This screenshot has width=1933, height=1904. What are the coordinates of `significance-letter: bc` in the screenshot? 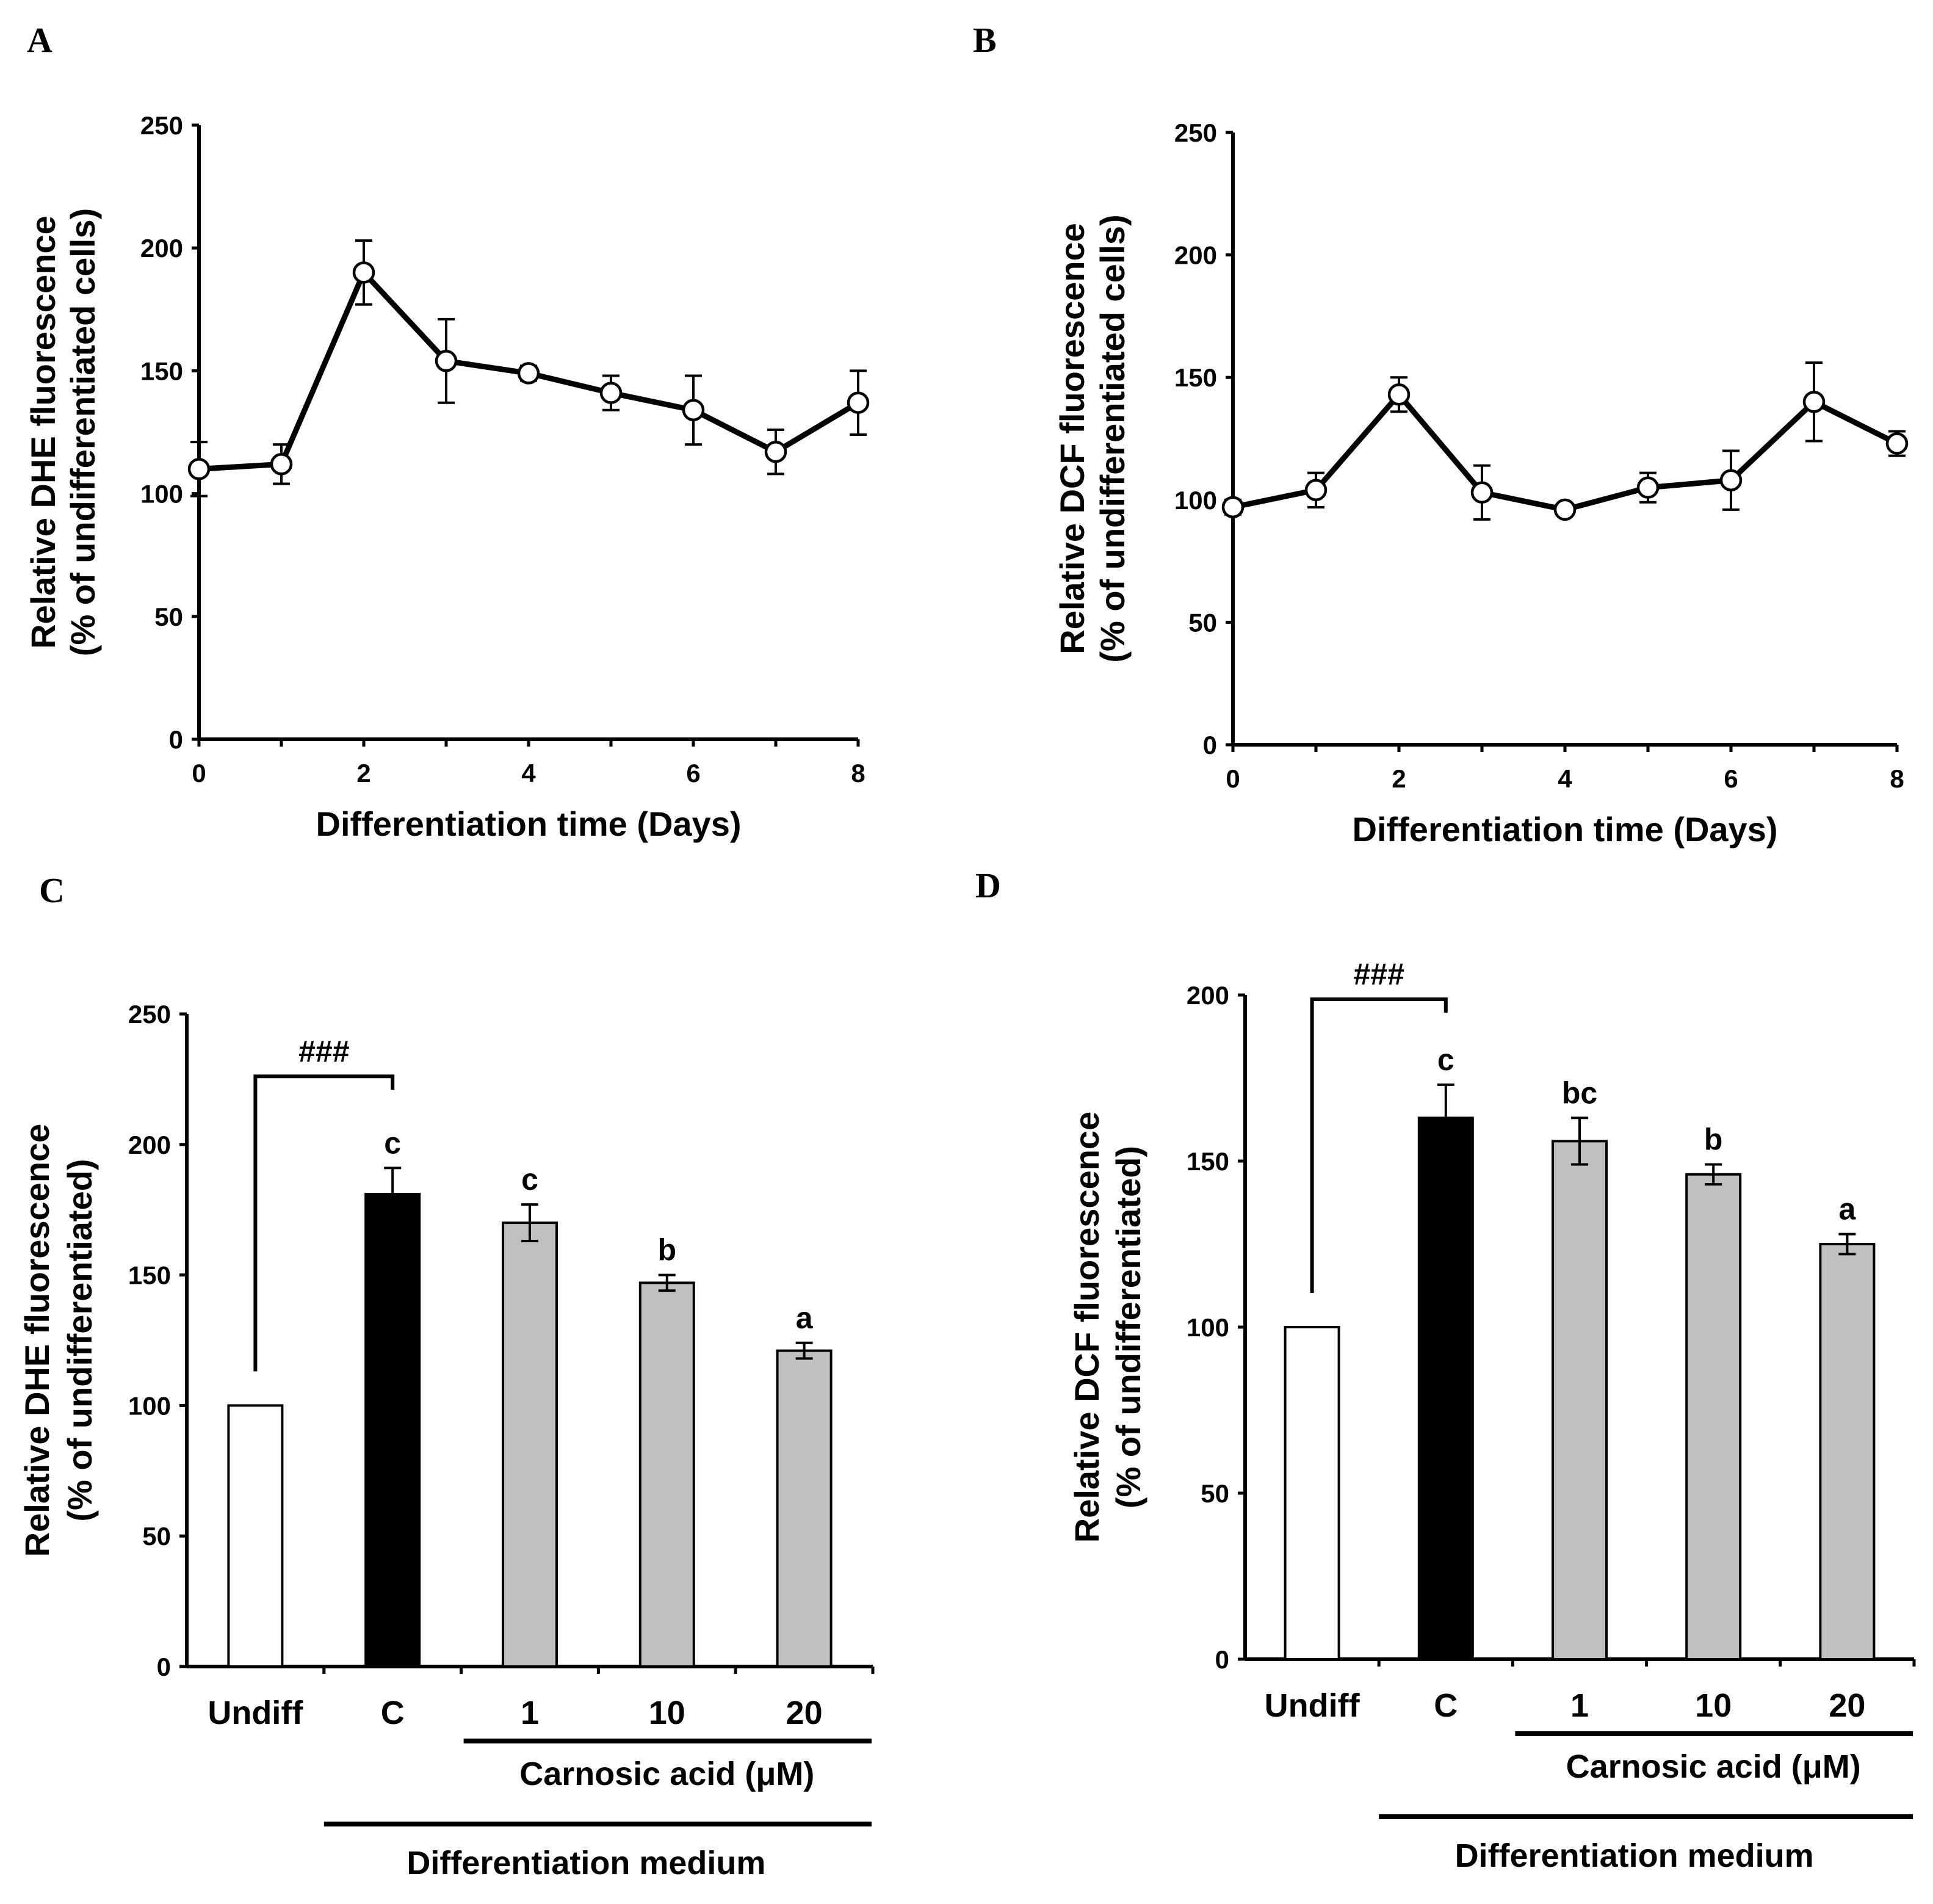 It's located at (1579, 1093).